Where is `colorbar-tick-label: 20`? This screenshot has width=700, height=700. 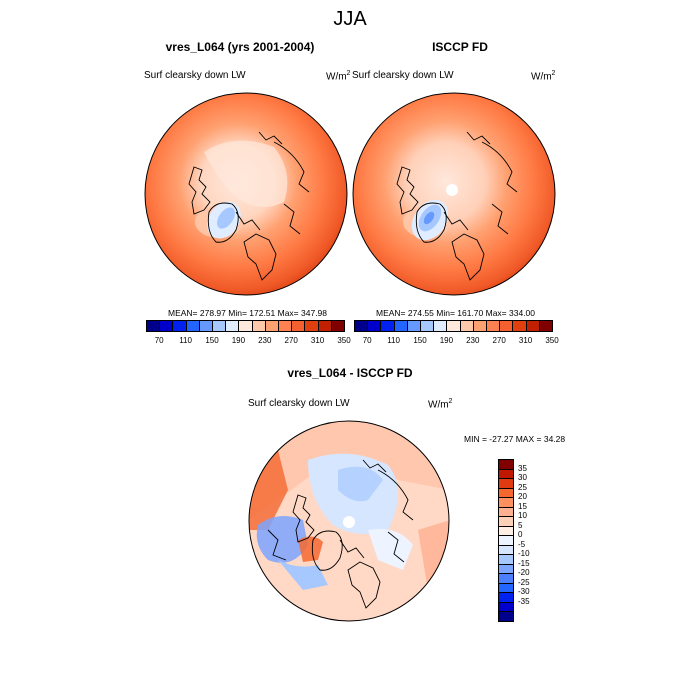 colorbar-tick-label: 20 is located at coordinates (522, 497).